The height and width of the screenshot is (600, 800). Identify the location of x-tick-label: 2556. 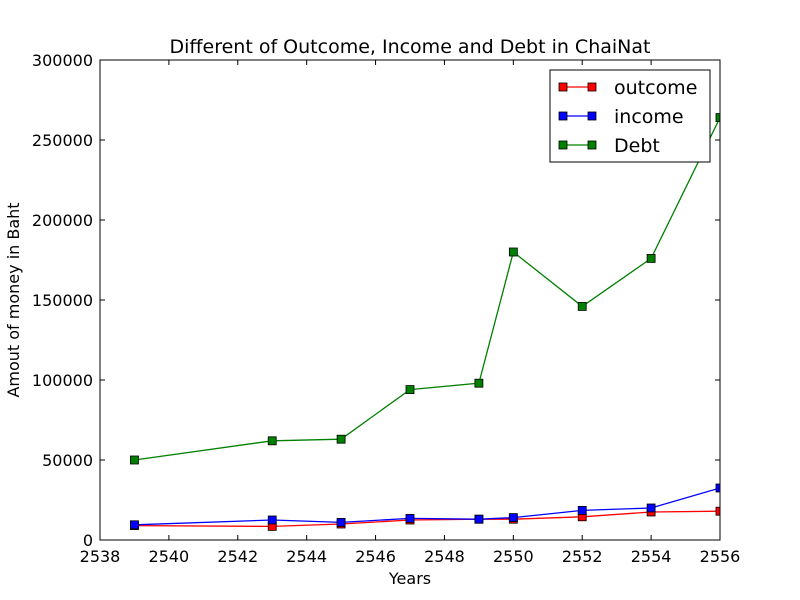
(720, 556).